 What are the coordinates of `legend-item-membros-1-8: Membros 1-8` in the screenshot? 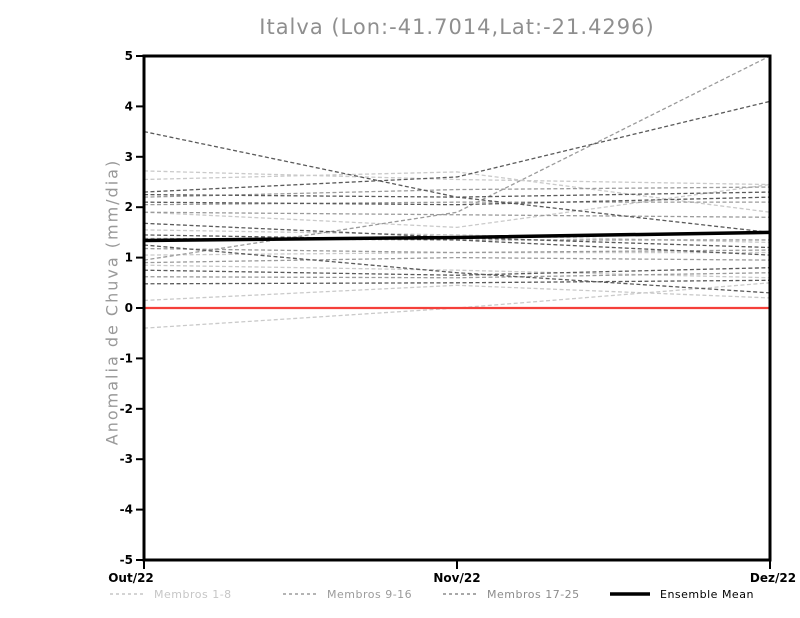 It's located at (171, 594).